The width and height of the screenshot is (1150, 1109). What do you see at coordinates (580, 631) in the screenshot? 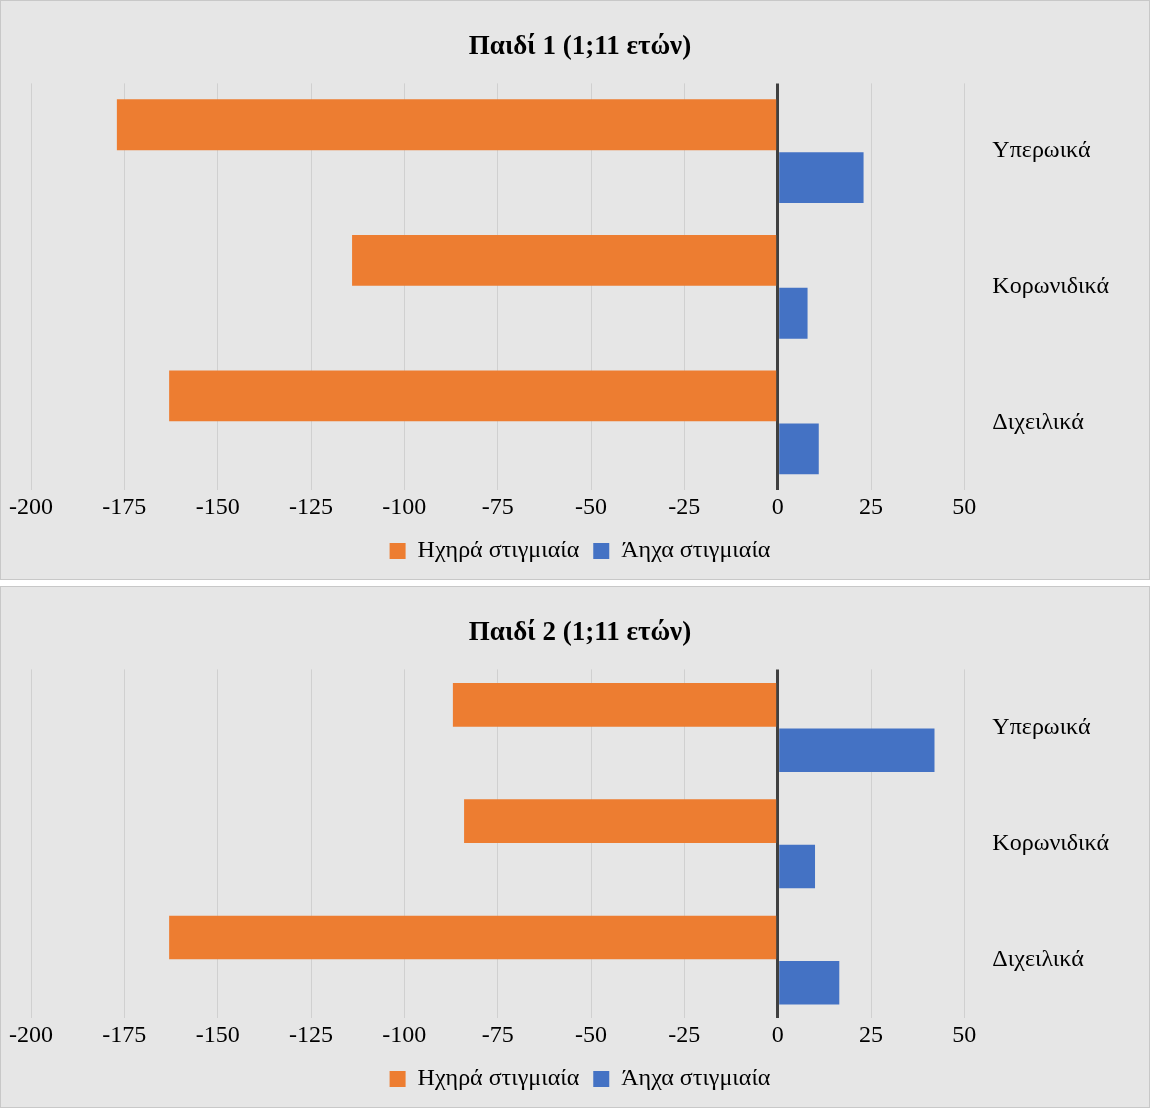
I see `chart-title: Παιδί 2 (1;11 ετών)` at bounding box center [580, 631].